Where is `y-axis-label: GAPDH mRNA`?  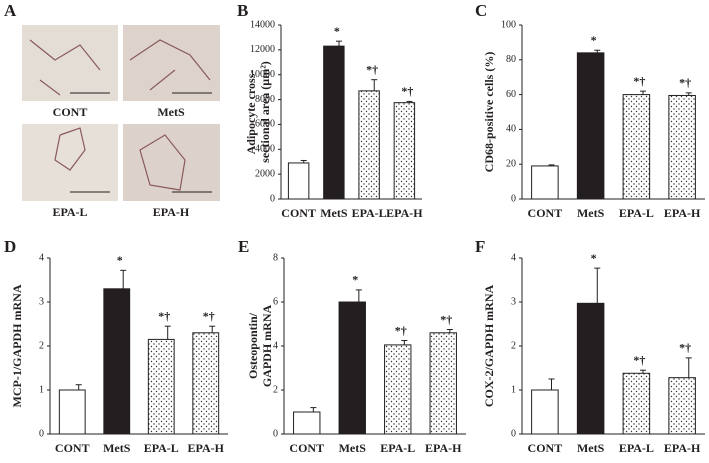
y-axis-label: GAPDH mRNA is located at coordinates (267, 346).